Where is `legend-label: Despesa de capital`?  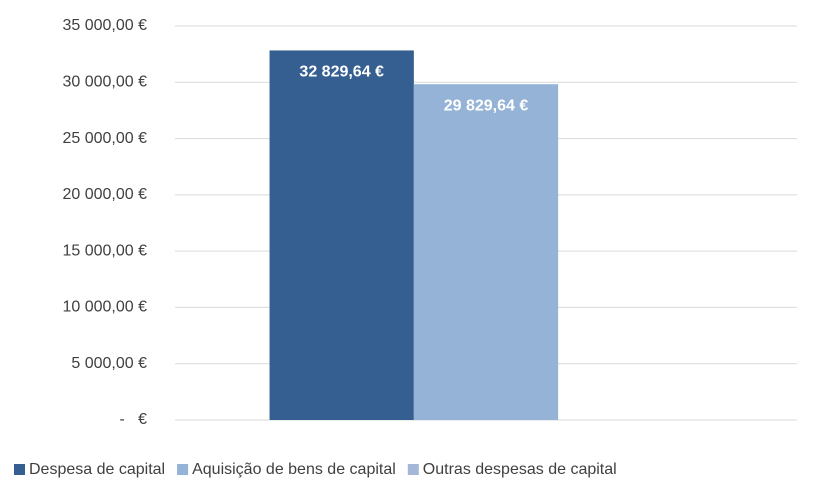 legend-label: Despesa de capital is located at coordinates (97, 469).